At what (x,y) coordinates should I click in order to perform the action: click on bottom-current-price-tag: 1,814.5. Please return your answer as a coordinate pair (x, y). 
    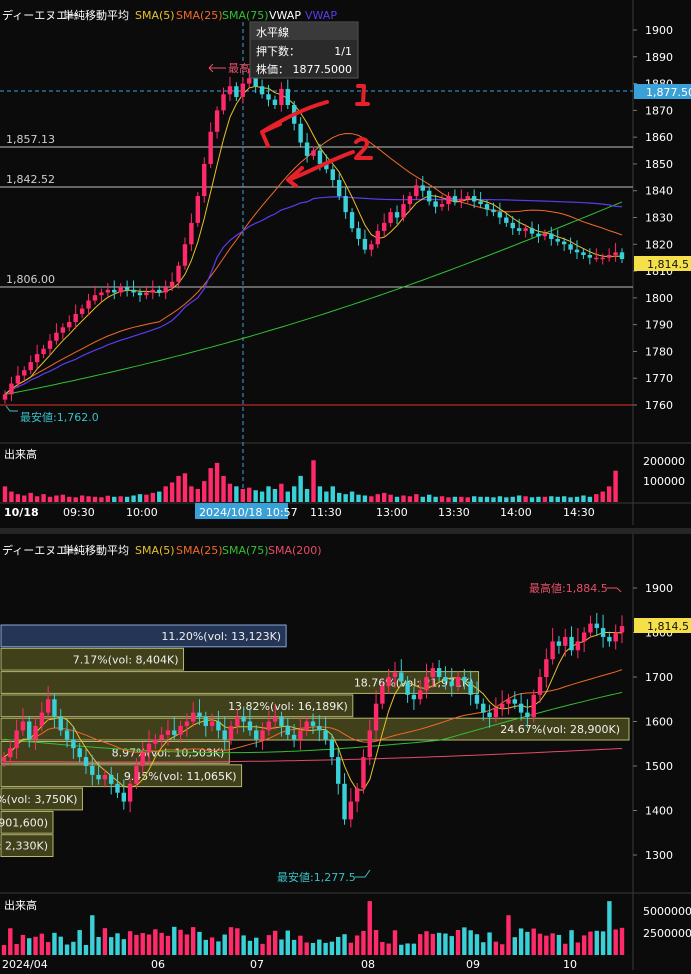
    Looking at the image, I should click on (662, 625).